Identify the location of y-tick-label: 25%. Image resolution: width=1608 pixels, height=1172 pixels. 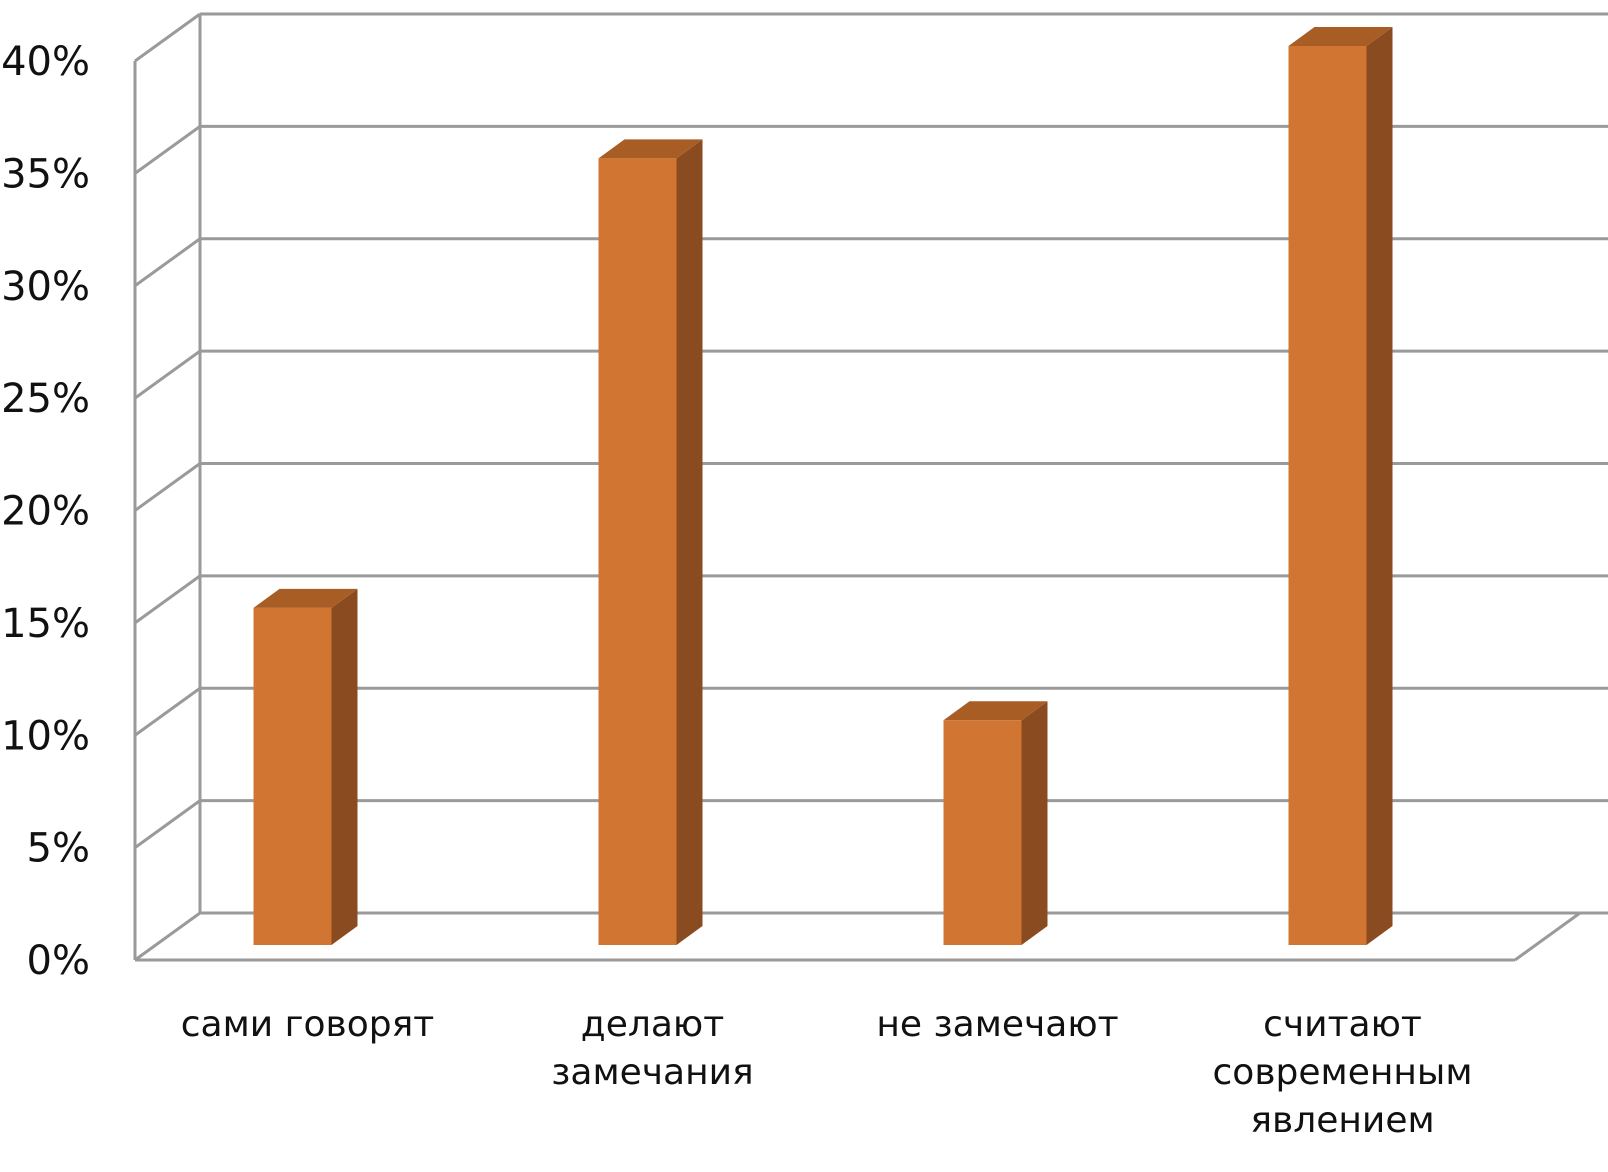
(45, 399).